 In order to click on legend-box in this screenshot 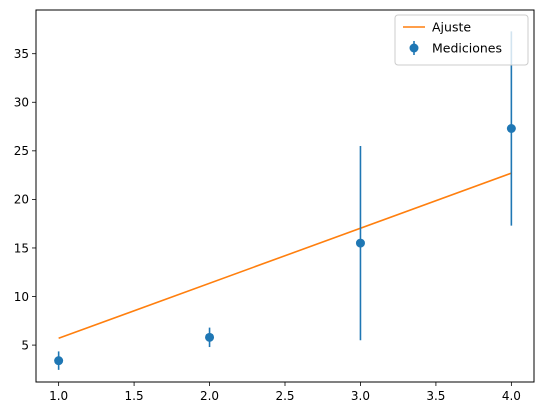, I will do `click(461, 40)`.